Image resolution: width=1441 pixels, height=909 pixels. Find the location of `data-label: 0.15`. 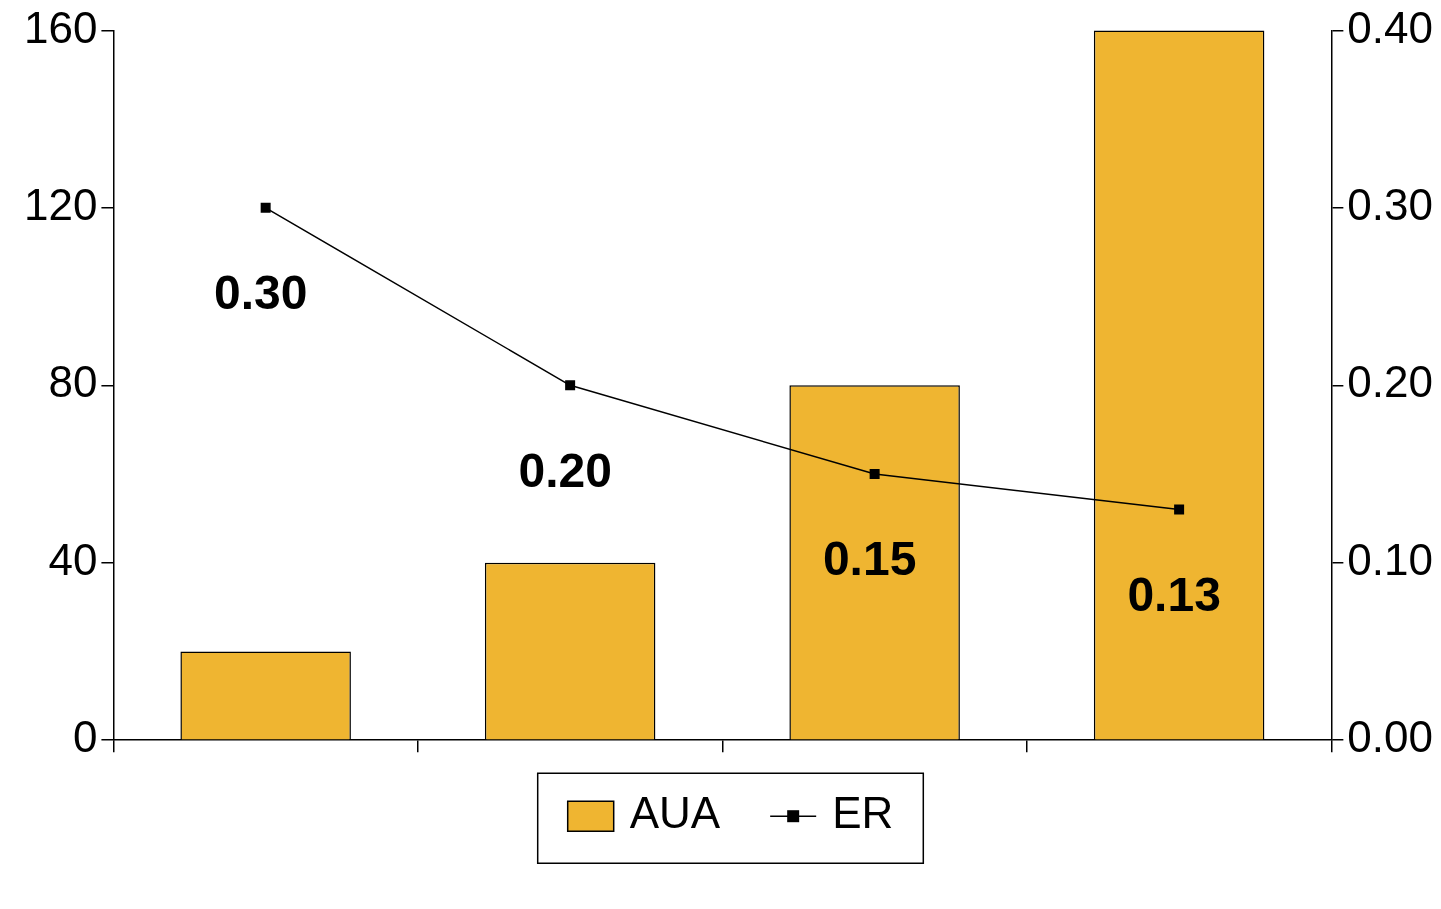

data-label: 0.15 is located at coordinates (869, 559).